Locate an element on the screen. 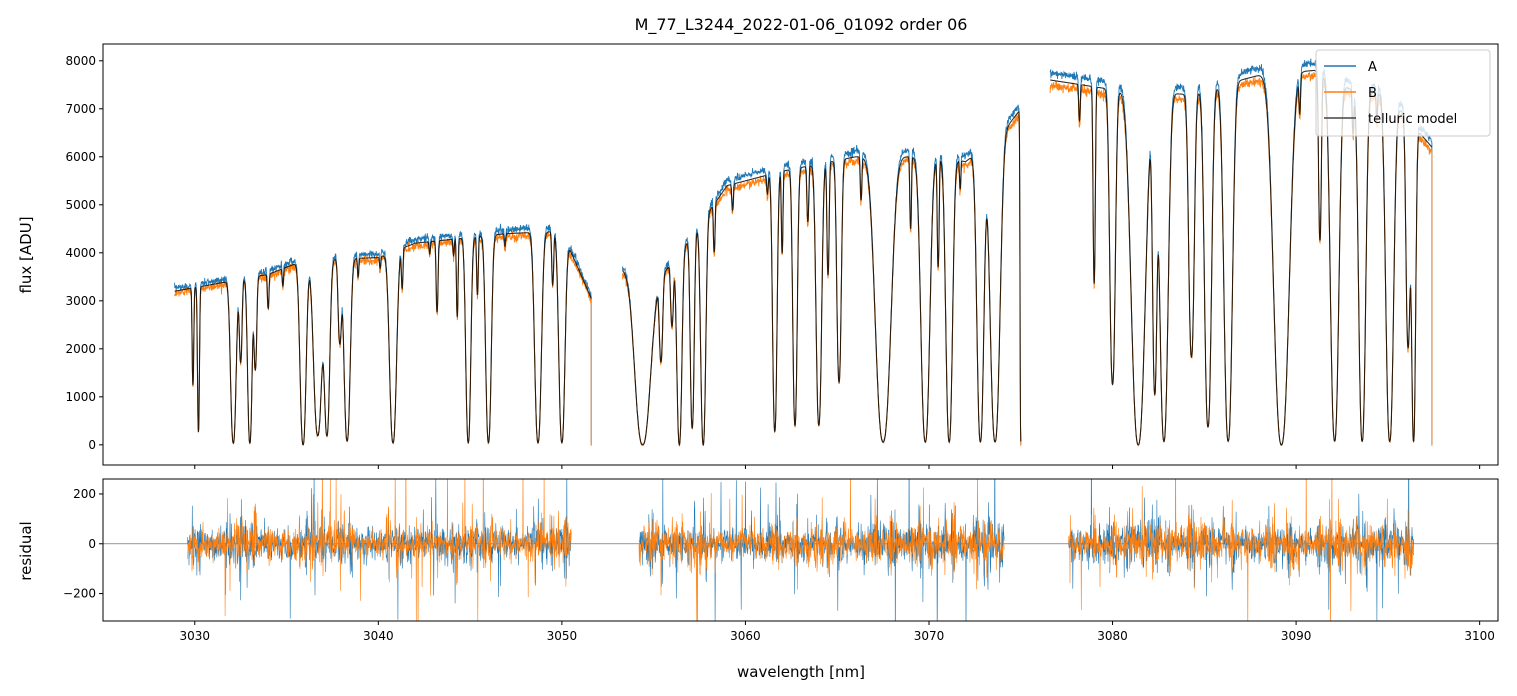 The width and height of the screenshot is (1517, 696). x-tick-label: 3060 is located at coordinates (745, 636).